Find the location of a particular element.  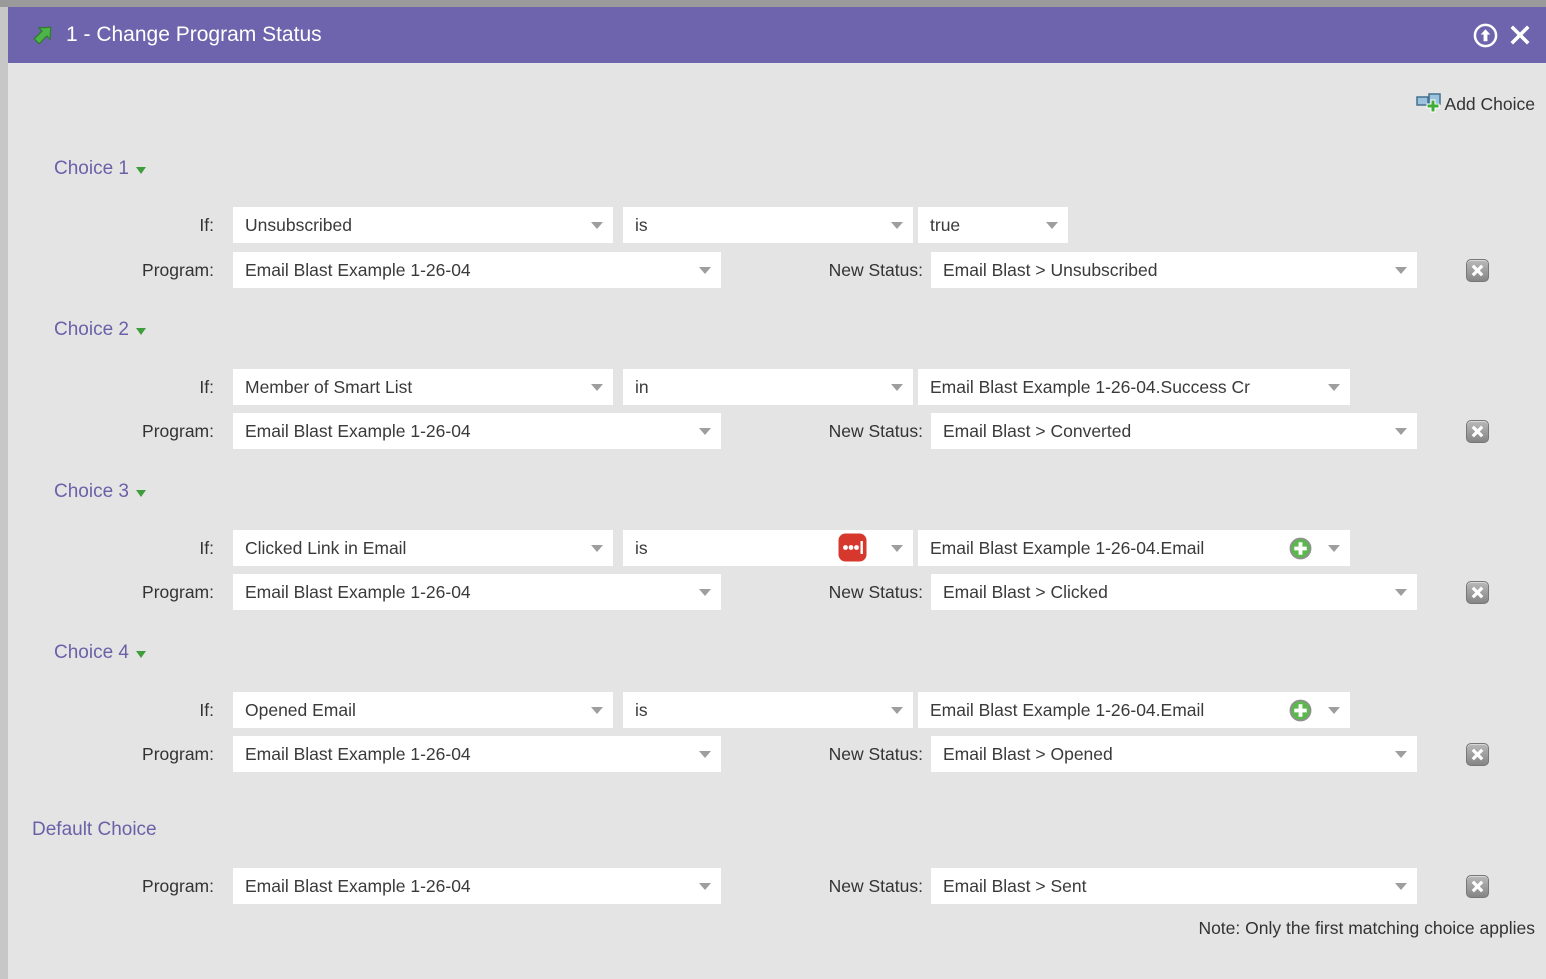

add-choice-button: Add Choice is located at coordinates (1475, 104).